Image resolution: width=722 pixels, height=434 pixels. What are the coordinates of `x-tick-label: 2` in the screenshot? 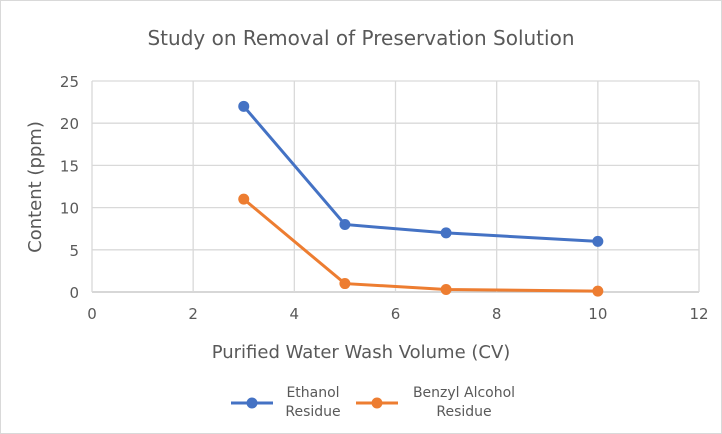 It's located at (193, 314).